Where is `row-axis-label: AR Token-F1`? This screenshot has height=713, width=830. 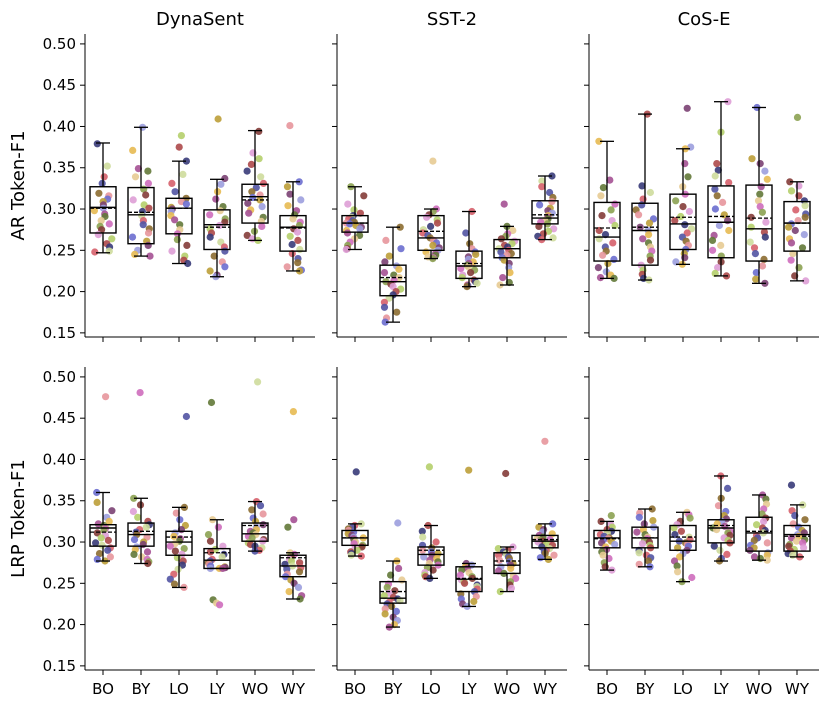
row-axis-label: AR Token-F1 is located at coordinates (18, 185).